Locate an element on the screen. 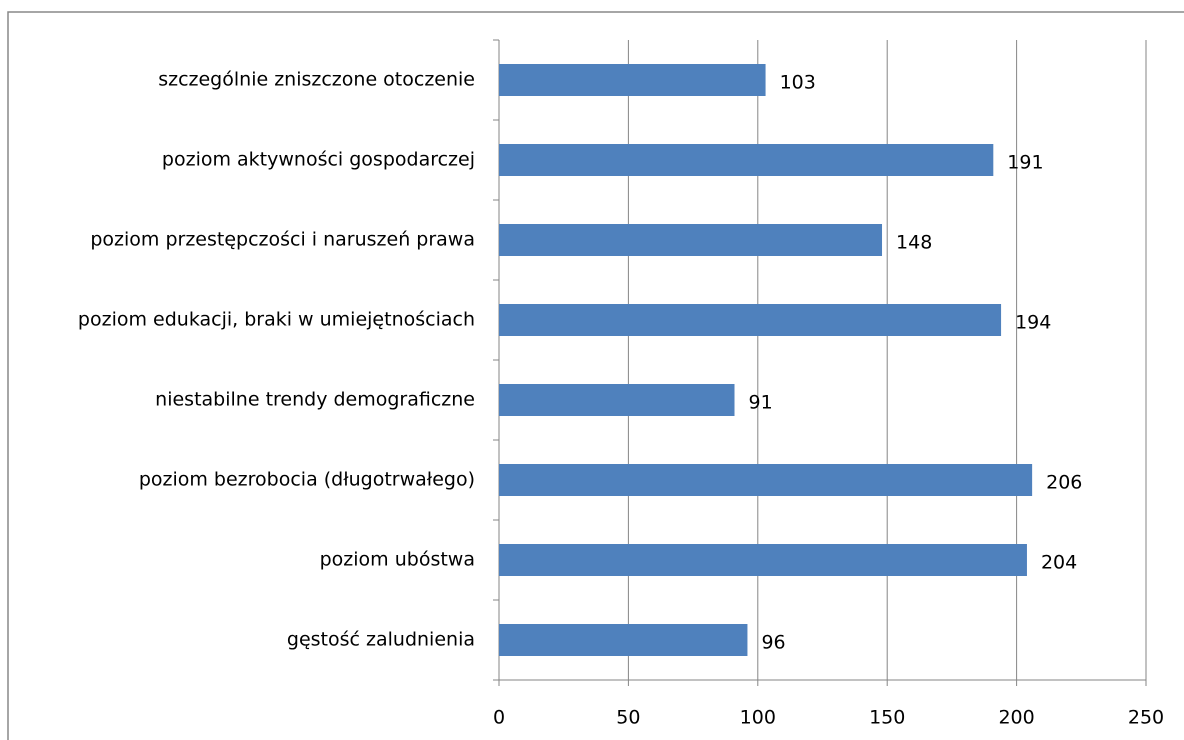 This screenshot has width=1184, height=740. y-tick-label: poziom przestępczości i naruszeń prawa is located at coordinates (282, 240).